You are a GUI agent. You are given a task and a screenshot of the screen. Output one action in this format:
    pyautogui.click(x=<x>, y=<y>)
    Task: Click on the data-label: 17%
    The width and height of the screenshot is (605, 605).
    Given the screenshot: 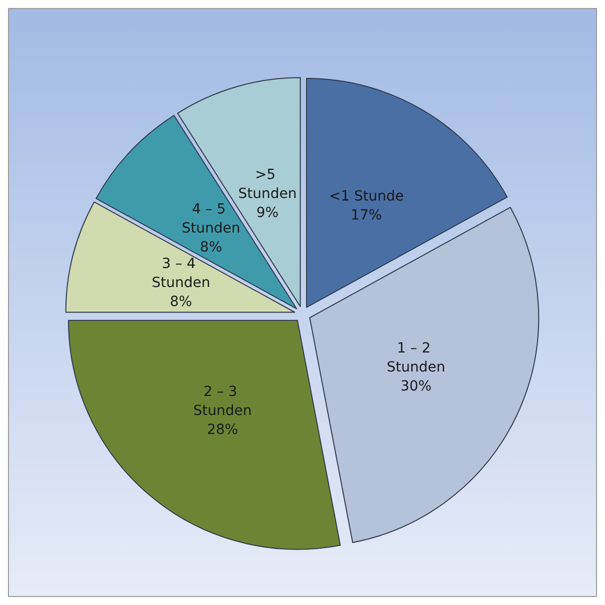 What is the action you would take?
    pyautogui.click(x=366, y=216)
    